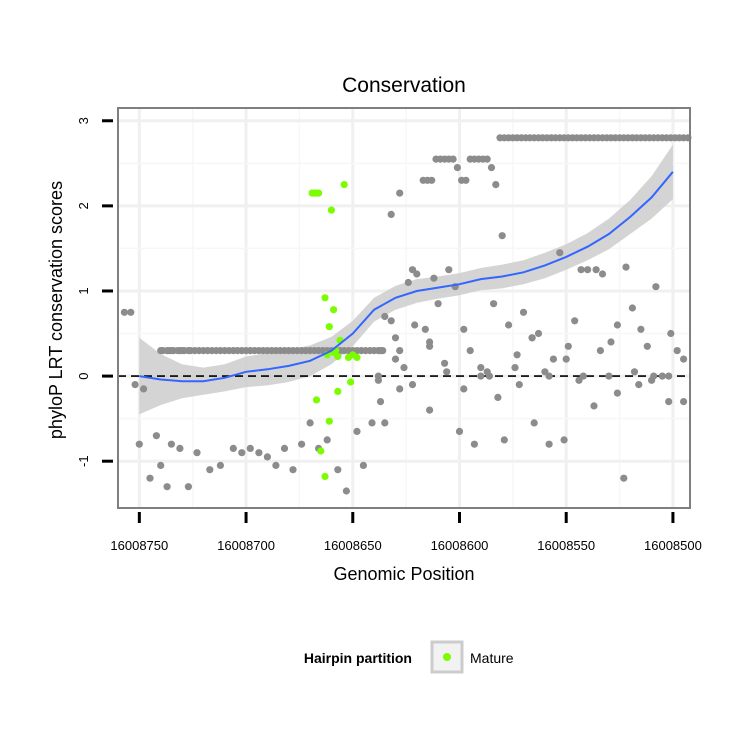 The width and height of the screenshot is (750, 750). Describe the element at coordinates (447, 657) in the screenshot. I see `legend-key-mature-dot` at that location.